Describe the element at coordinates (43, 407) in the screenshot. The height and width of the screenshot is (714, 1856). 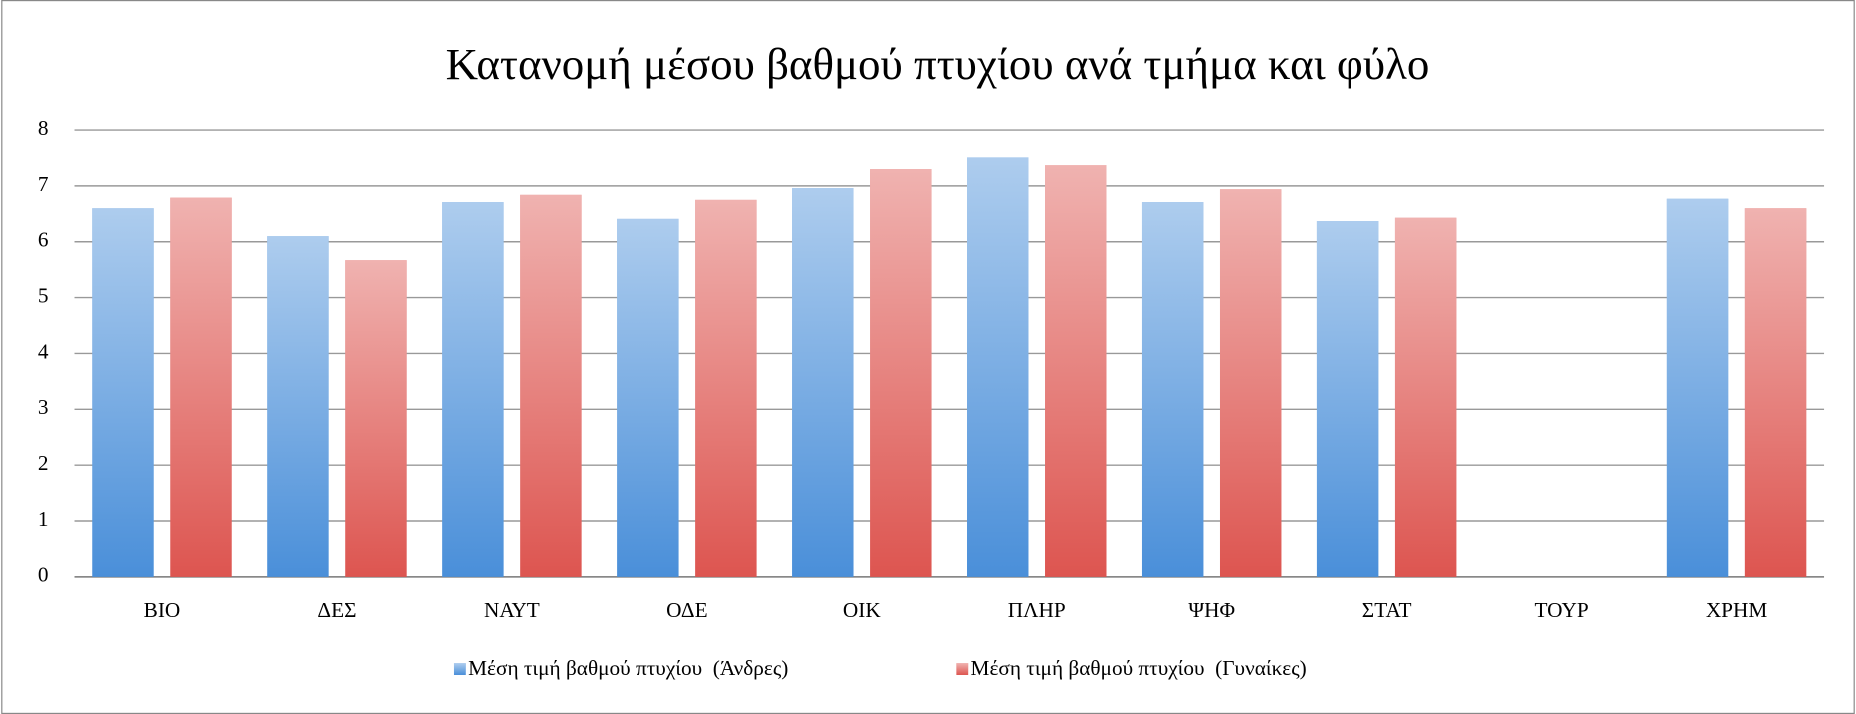
I see `y-tick-label: 3` at that location.